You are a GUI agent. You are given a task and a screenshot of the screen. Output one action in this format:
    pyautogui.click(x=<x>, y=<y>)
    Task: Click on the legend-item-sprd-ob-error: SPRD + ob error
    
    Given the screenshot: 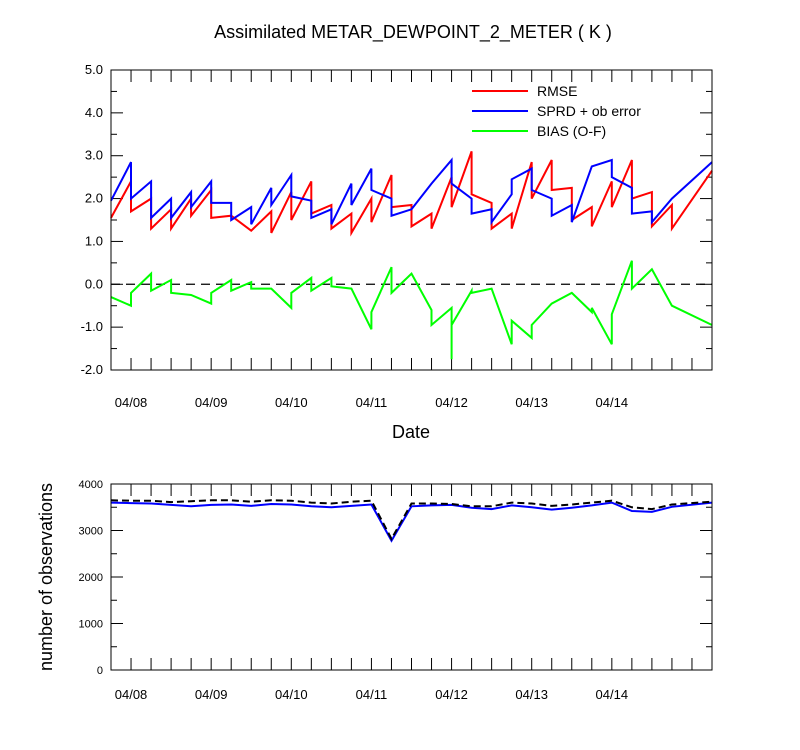 What is the action you would take?
    pyautogui.click(x=556, y=111)
    